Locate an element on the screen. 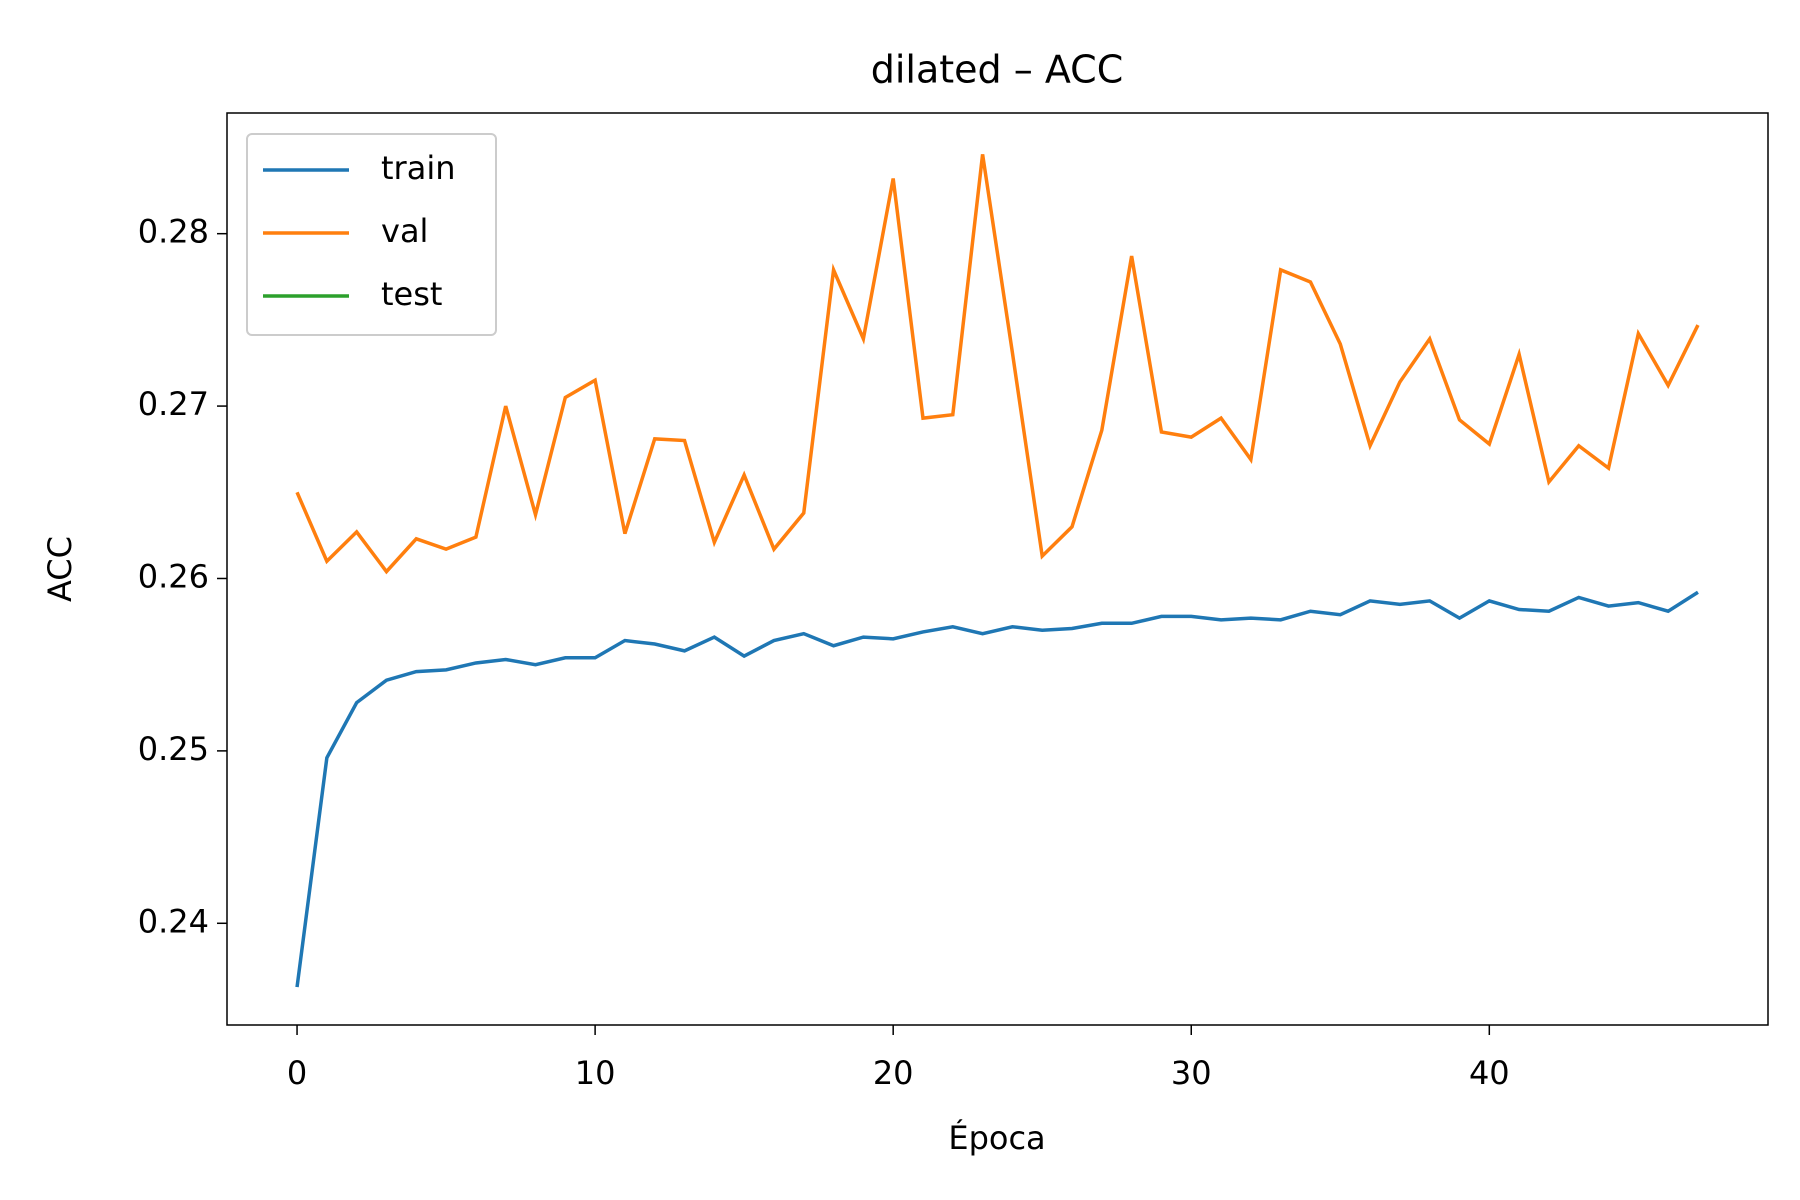 The image size is (1800, 1200). y-axis-label: ACC is located at coordinates (60, 569).